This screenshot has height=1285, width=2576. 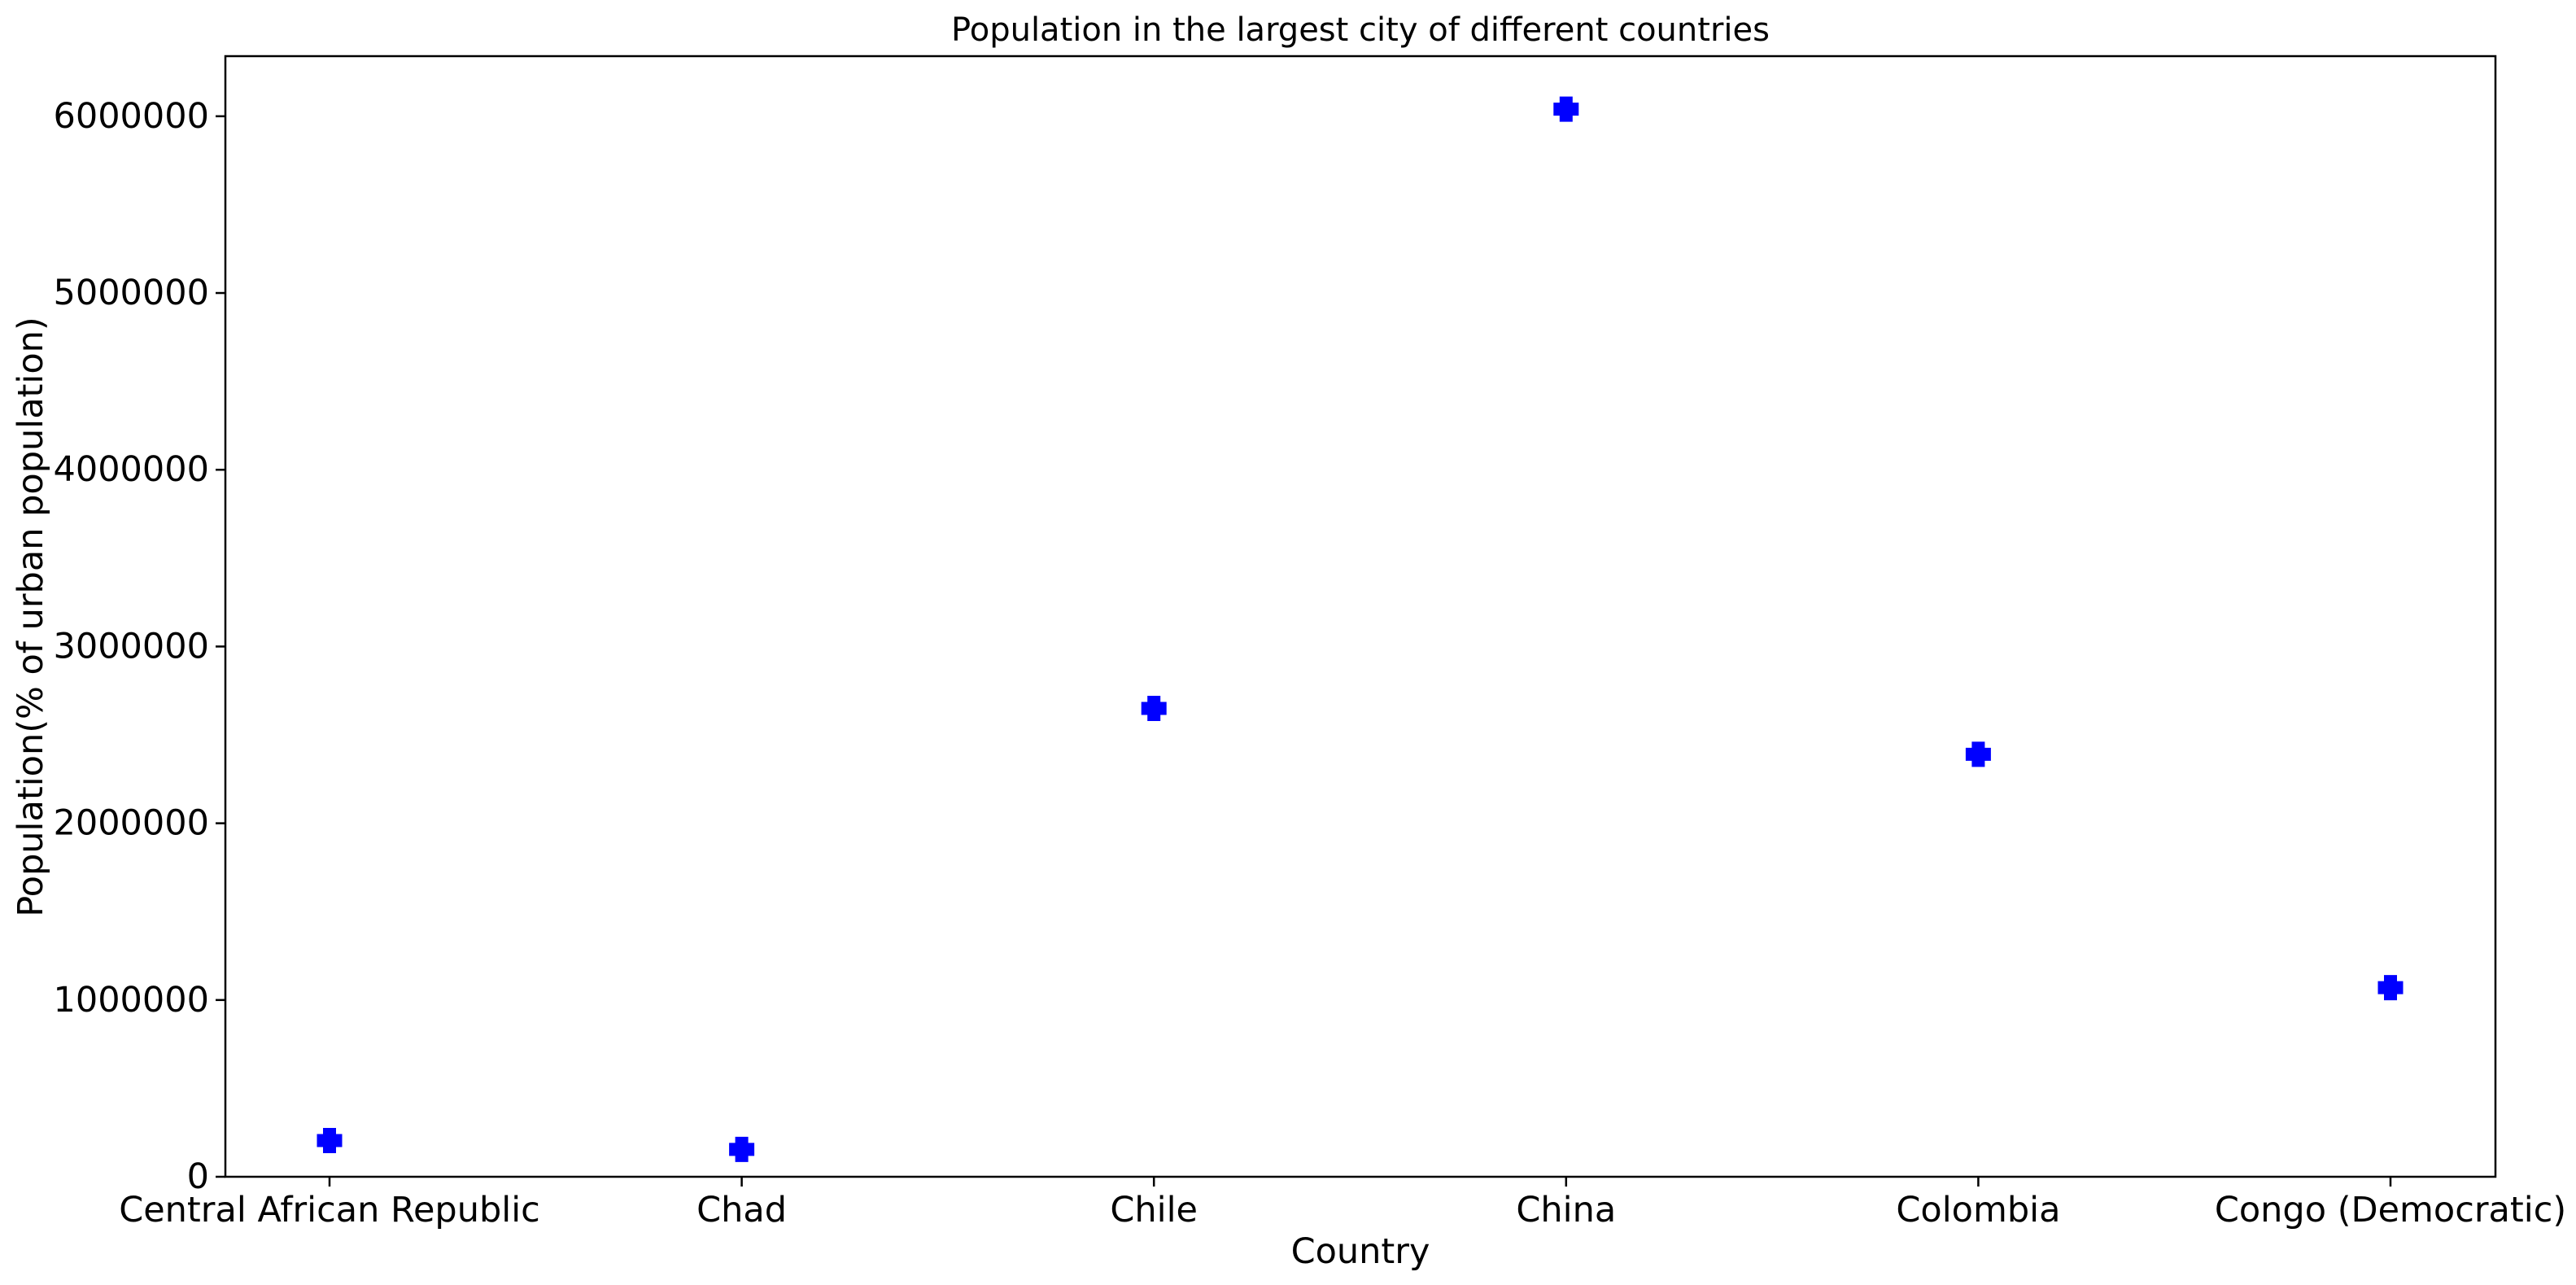 What do you see at coordinates (131, 116) in the screenshot?
I see `y-tick-label: 6000000` at bounding box center [131, 116].